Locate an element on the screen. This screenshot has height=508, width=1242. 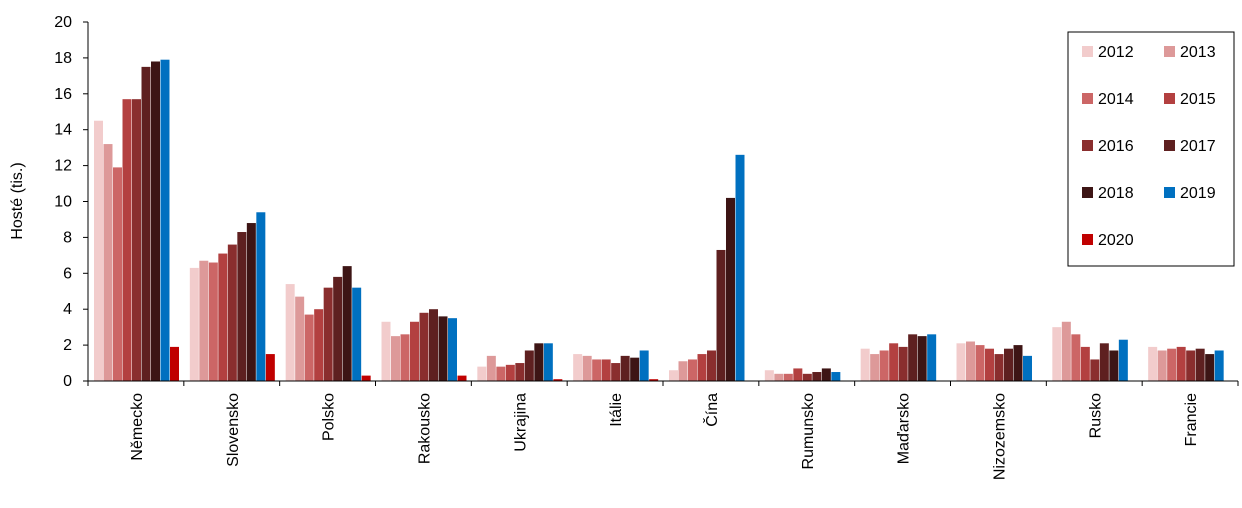
legend-label: 2016 is located at coordinates (1116, 146).